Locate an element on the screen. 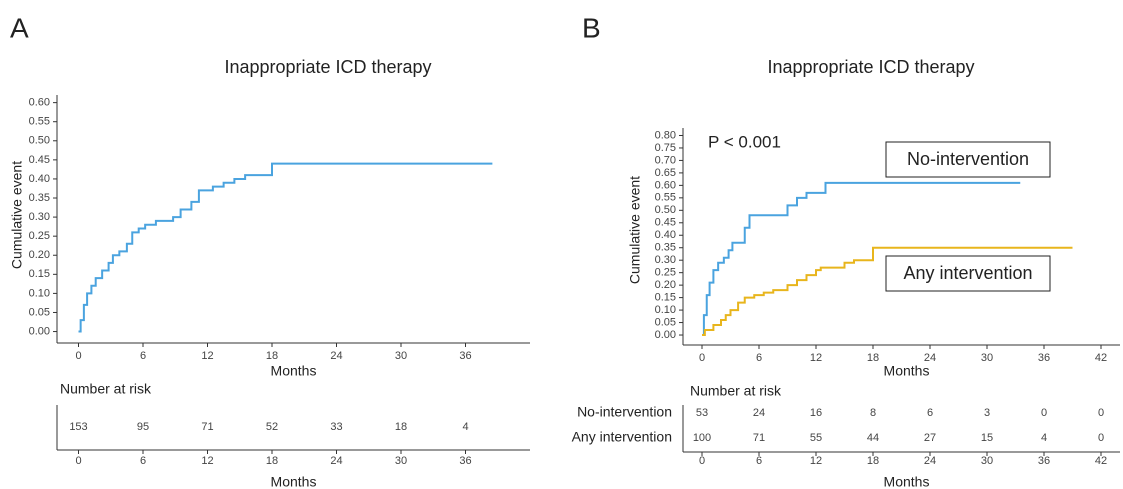 The image size is (1123, 489). risk-count: 44 is located at coordinates (873, 438).